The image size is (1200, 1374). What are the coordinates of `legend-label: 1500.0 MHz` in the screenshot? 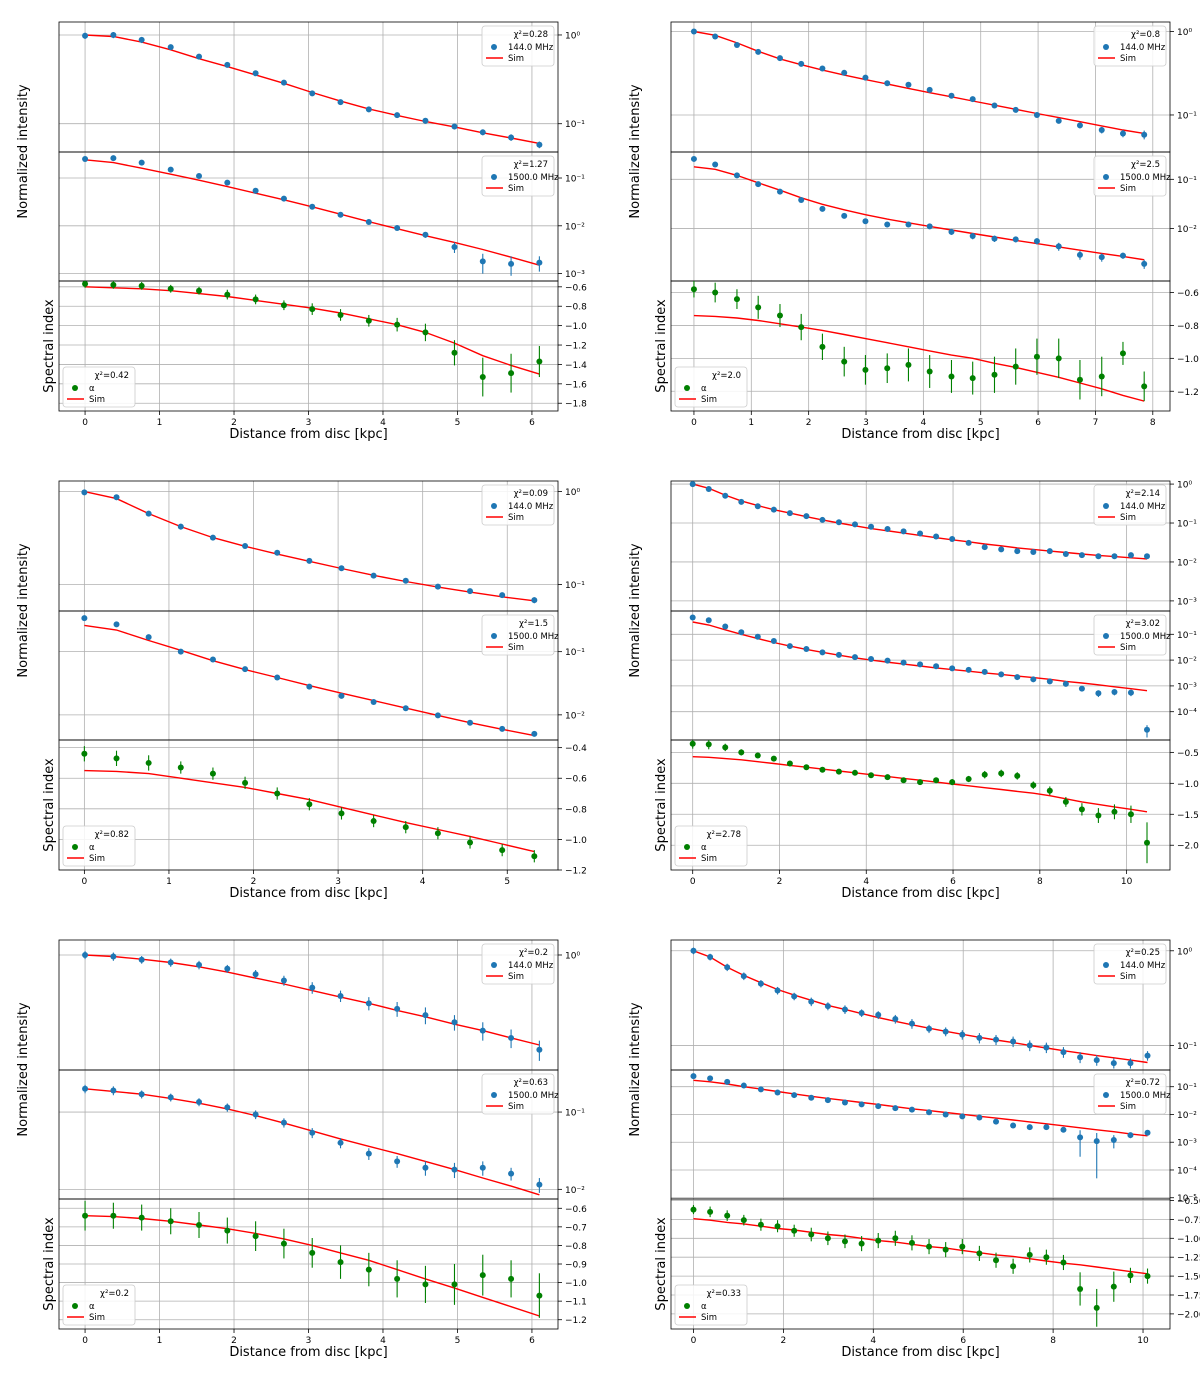 It's located at (1145, 178).